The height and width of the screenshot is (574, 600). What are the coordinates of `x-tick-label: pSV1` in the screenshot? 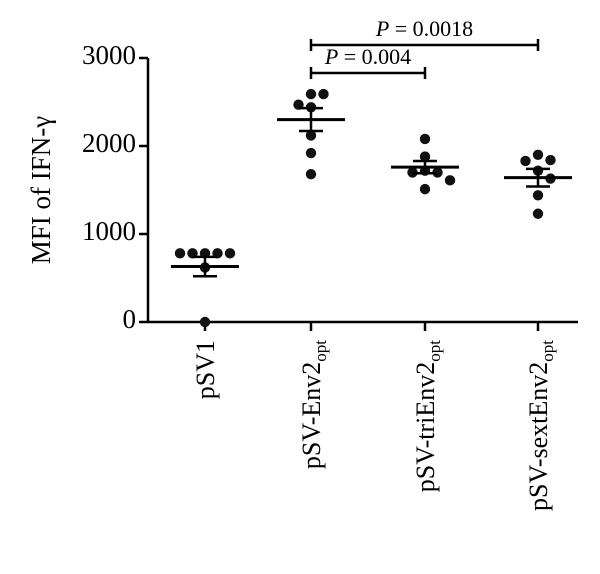 It's located at (205, 369).